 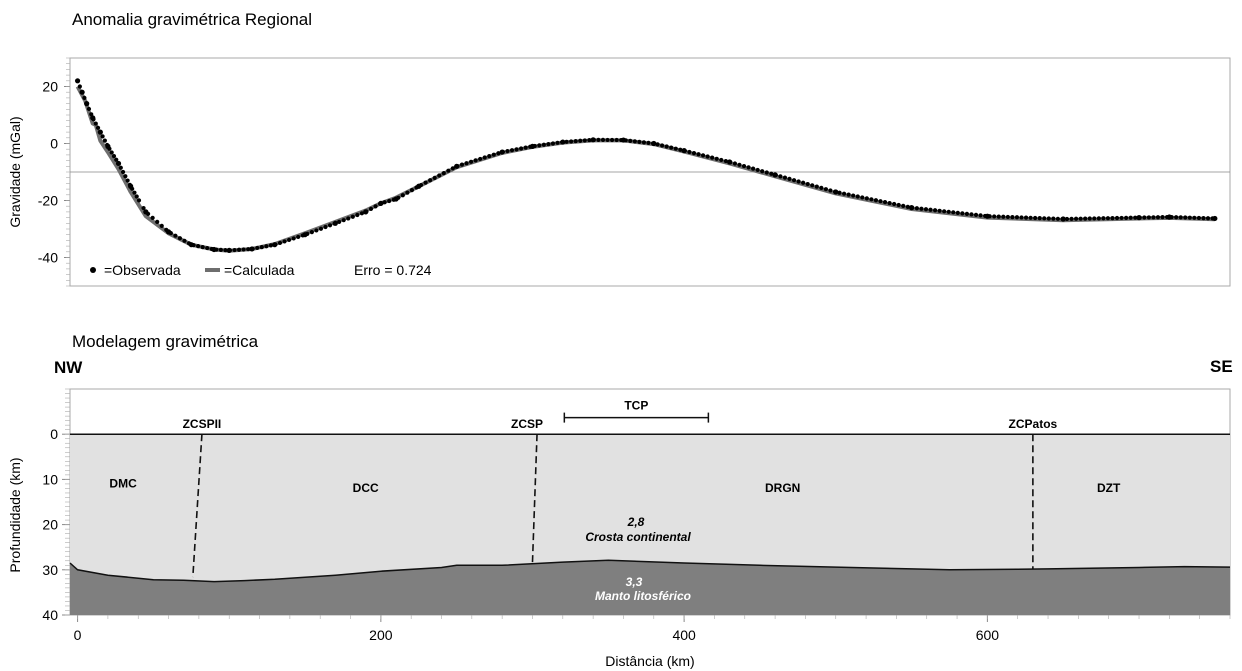 What do you see at coordinates (988, 635) in the screenshot?
I see `distance-tick-label: 600` at bounding box center [988, 635].